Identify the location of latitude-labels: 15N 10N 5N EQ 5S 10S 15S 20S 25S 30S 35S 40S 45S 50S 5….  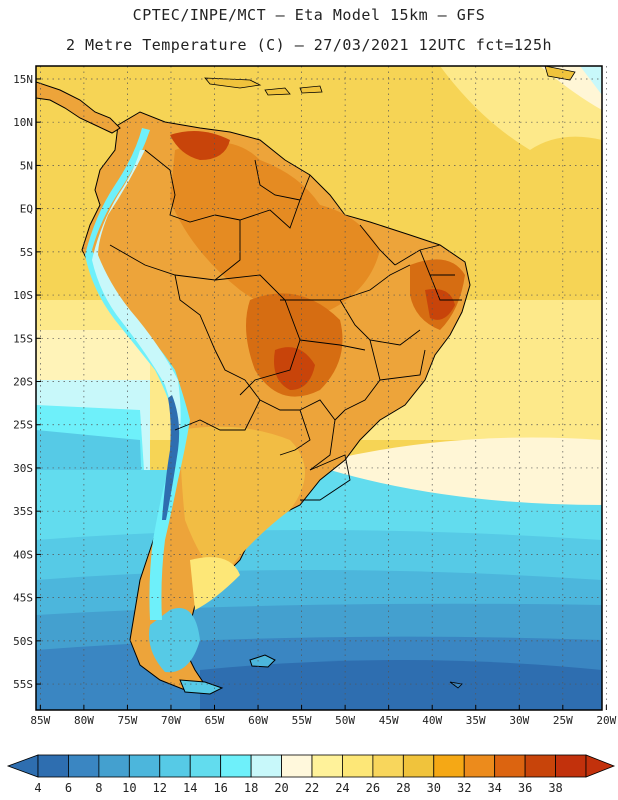
(23, 382).